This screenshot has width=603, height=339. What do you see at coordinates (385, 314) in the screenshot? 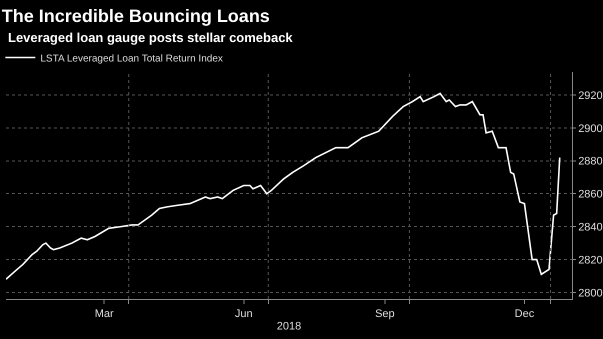
I see `x-tick-label: Sep` at bounding box center [385, 314].